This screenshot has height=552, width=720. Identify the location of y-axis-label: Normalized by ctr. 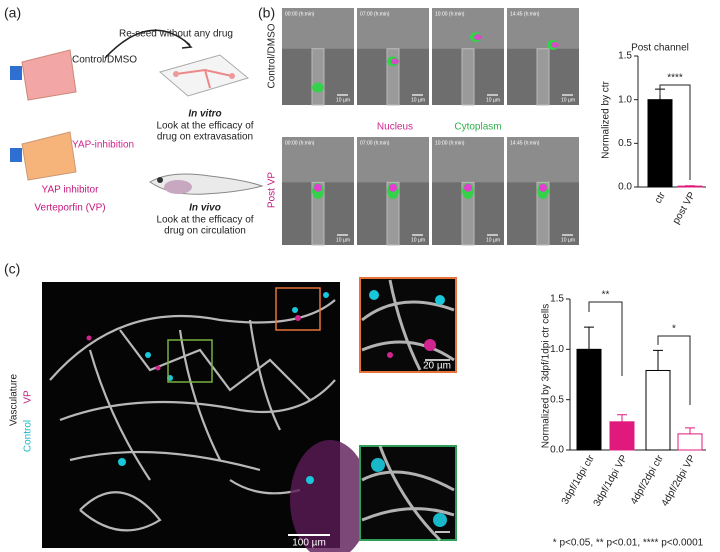
(606, 119).